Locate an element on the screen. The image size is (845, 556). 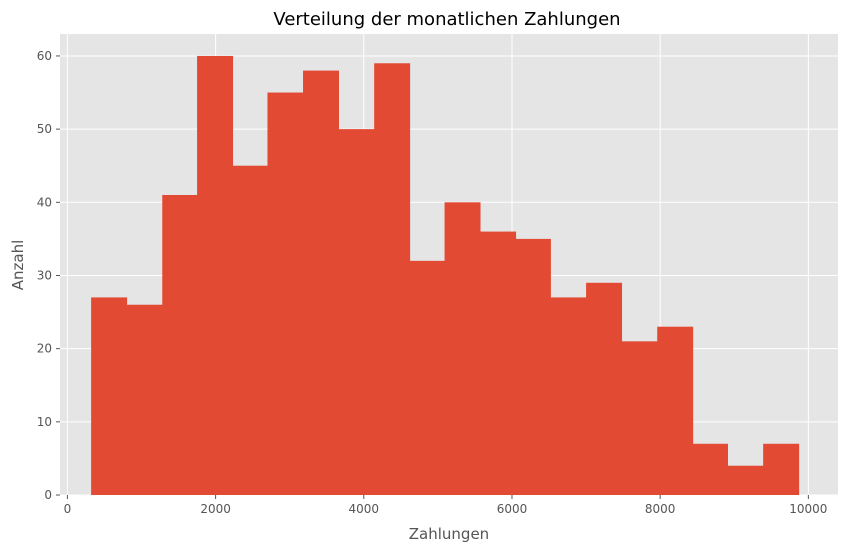
x-tick-label: 8000 is located at coordinates (660, 509).